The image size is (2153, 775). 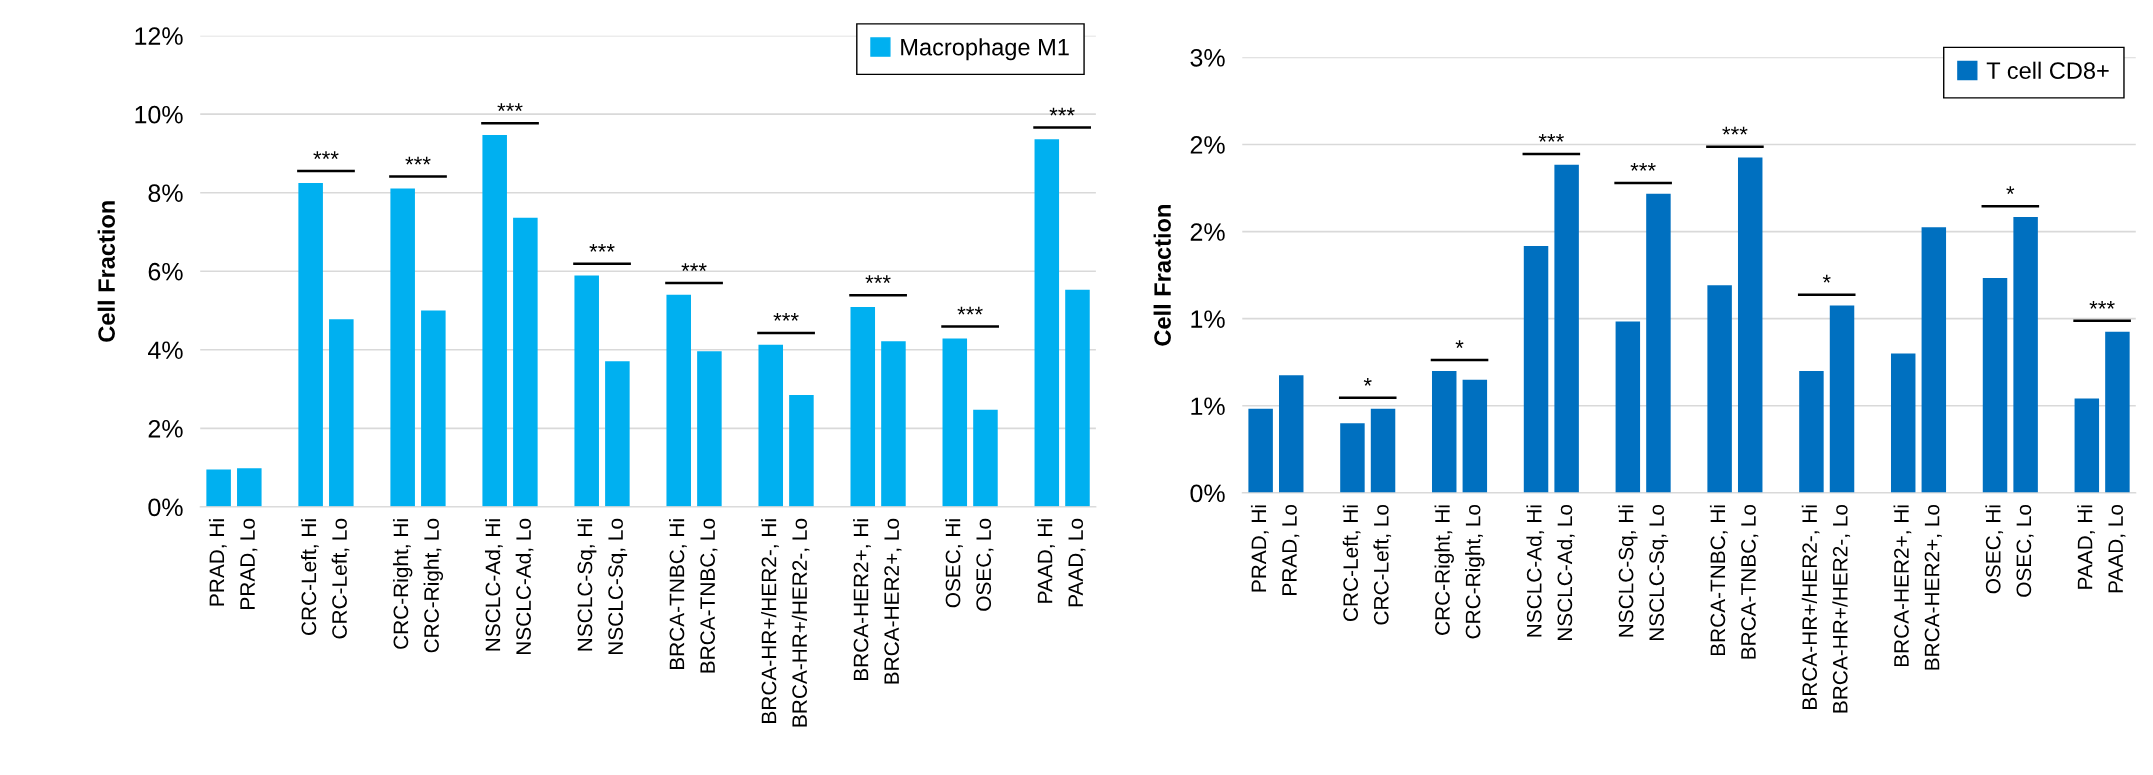 I want to click on y-tick-label: 10%, so click(x=159, y=114).